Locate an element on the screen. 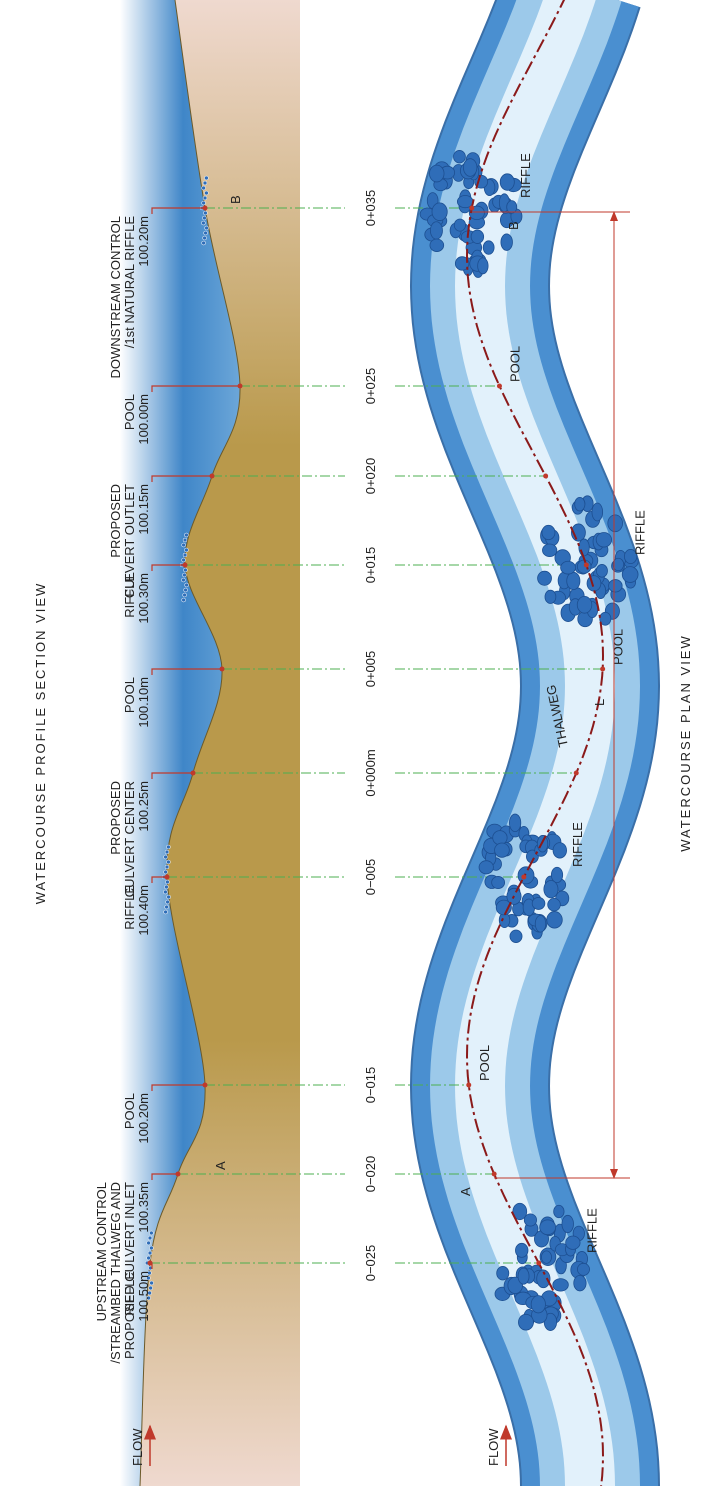 This screenshot has height=1486, width=713. point-b: B is located at coordinates (235, 199).